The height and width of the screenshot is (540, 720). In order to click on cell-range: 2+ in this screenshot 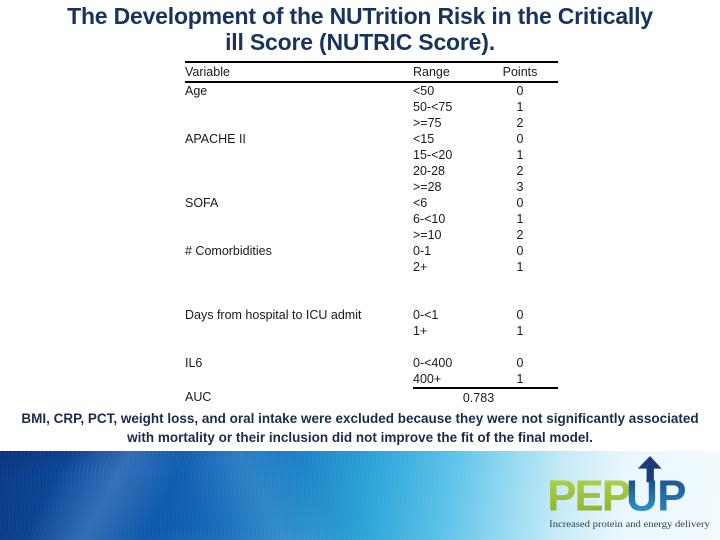, I will do `click(420, 267)`.